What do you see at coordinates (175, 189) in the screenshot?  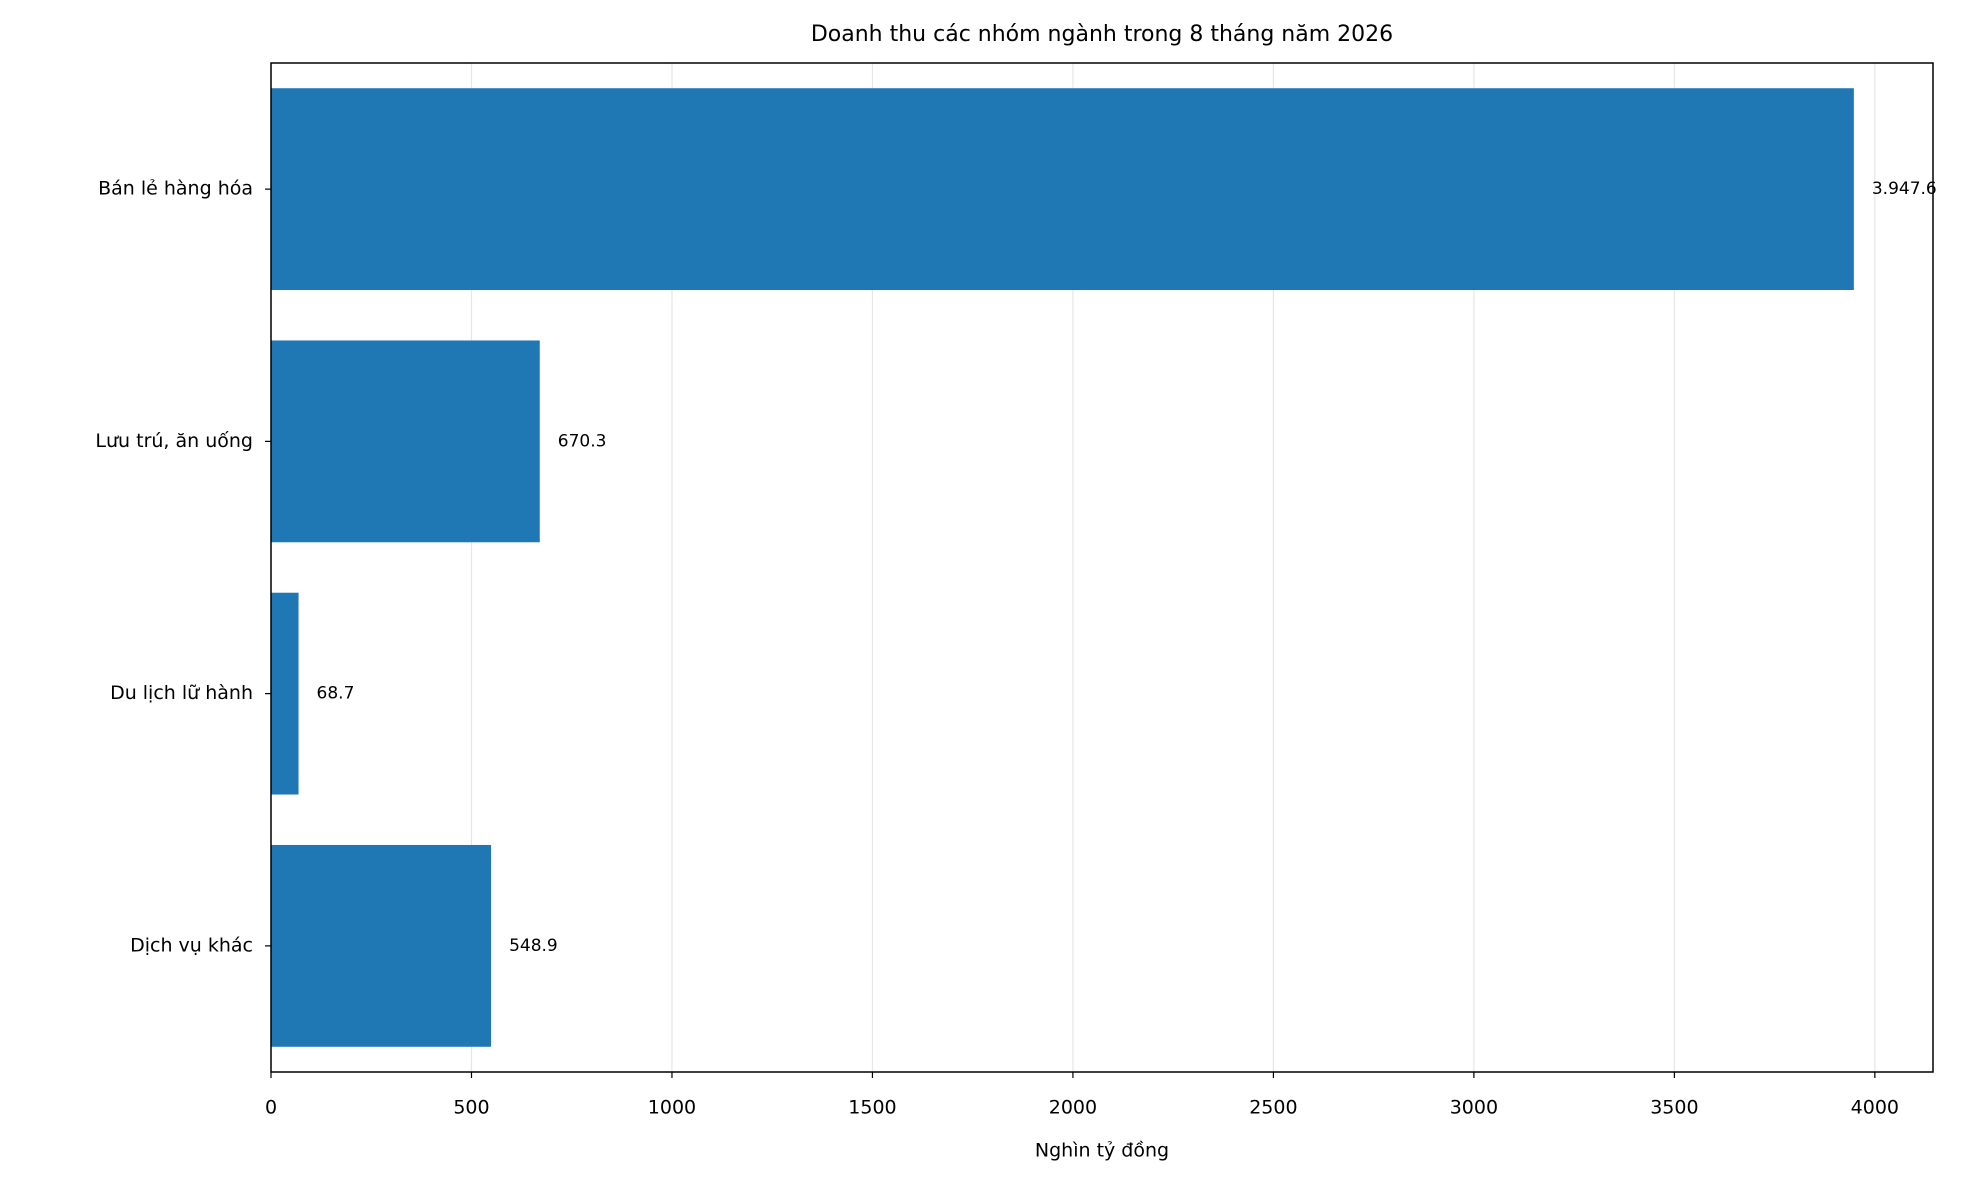 I see `y-tick-label: Bán lẻ hàng hóa` at bounding box center [175, 189].